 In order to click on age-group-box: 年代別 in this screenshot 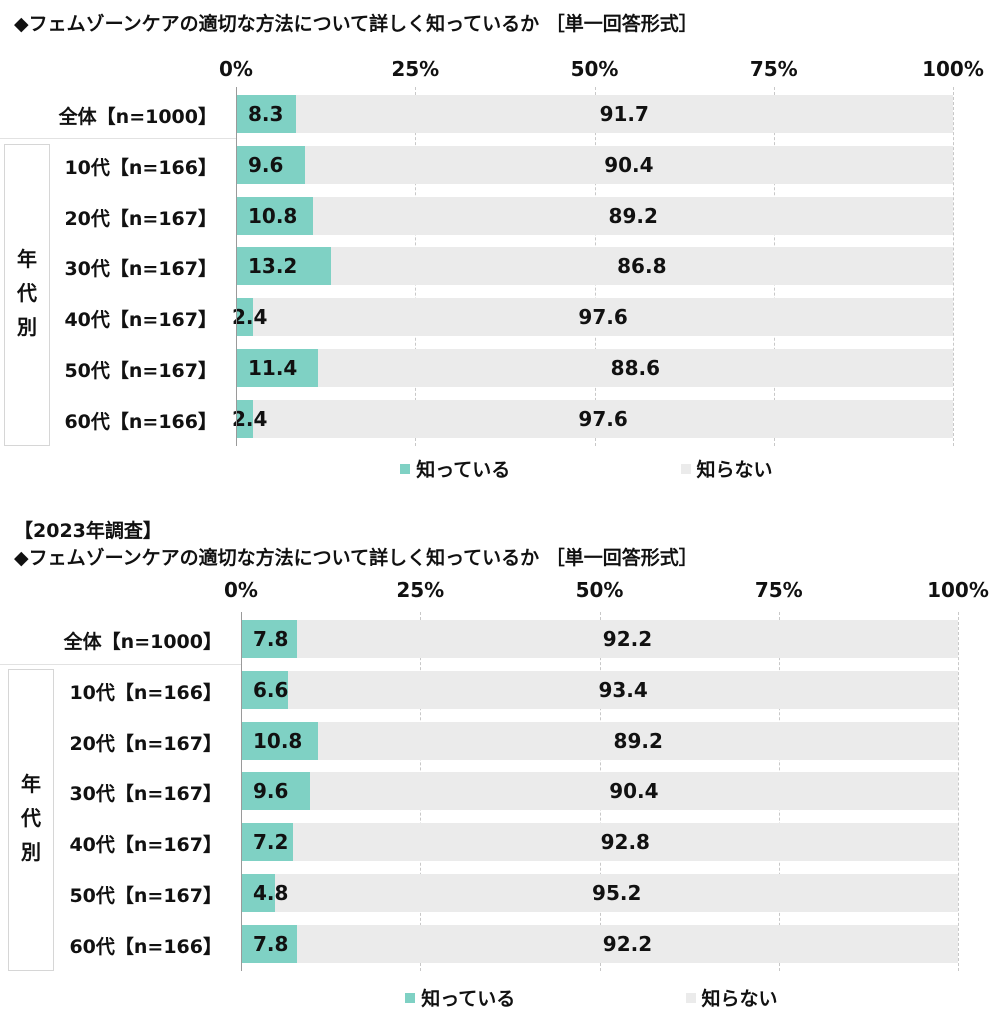, I will do `click(31, 819)`.